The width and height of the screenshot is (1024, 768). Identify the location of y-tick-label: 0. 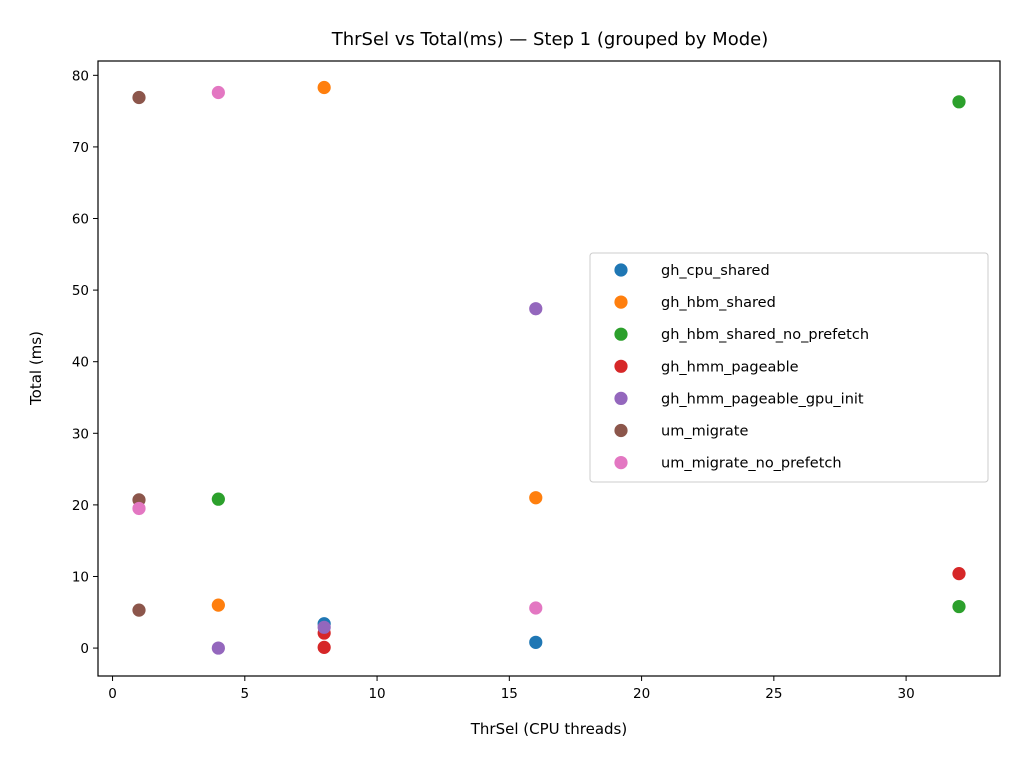
(84, 649).